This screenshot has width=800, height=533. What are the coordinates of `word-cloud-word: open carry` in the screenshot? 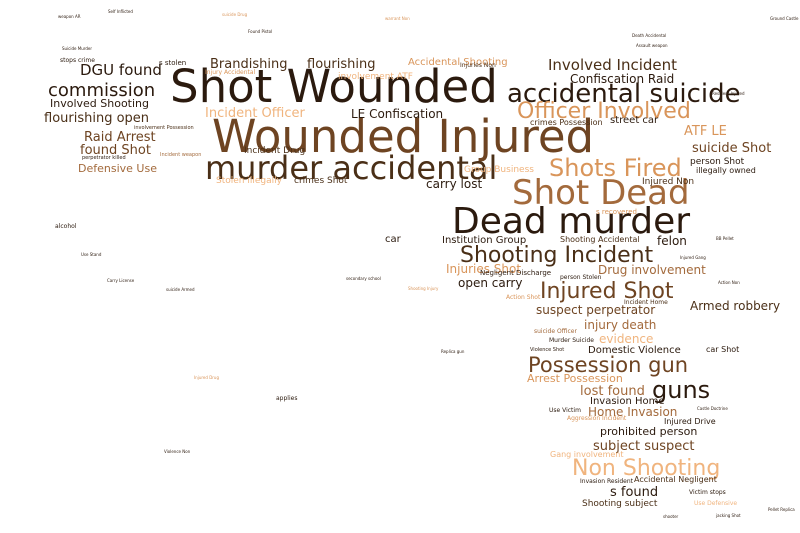 It's located at (490, 283).